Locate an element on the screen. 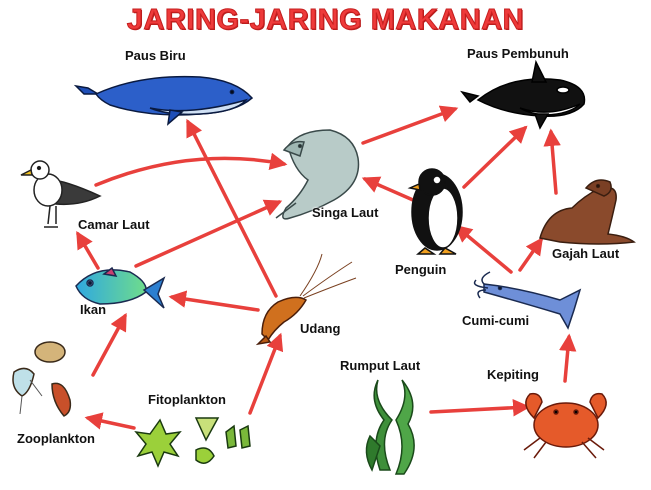 The image size is (651, 490). arrow-cumi-cumi-to-penguin is located at coordinates (483, 249).